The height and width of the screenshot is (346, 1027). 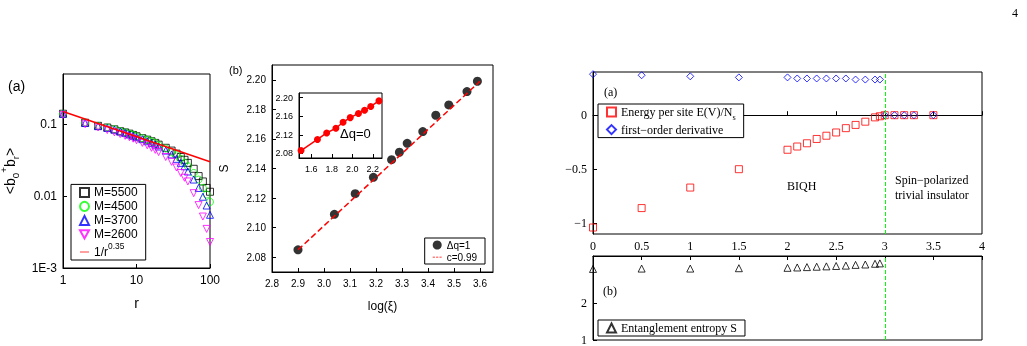 What do you see at coordinates (116, 220) in the screenshot?
I see `legend-label: M=3700` at bounding box center [116, 220].